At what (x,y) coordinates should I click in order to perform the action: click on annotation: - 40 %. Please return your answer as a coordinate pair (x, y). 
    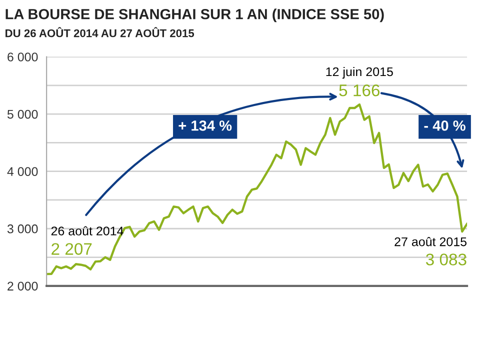
    Looking at the image, I should click on (445, 125).